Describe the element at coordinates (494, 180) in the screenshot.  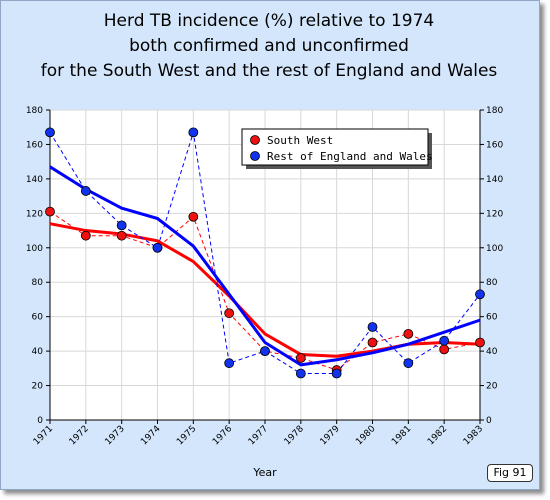
I see `y-tick-label-right: 140` at that location.